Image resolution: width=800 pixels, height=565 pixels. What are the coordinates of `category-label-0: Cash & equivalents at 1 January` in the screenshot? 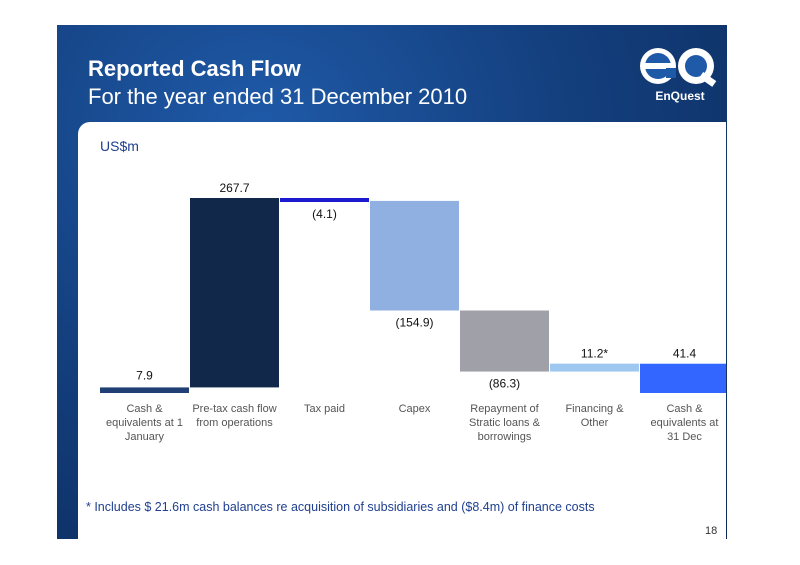 It's located at (144, 423).